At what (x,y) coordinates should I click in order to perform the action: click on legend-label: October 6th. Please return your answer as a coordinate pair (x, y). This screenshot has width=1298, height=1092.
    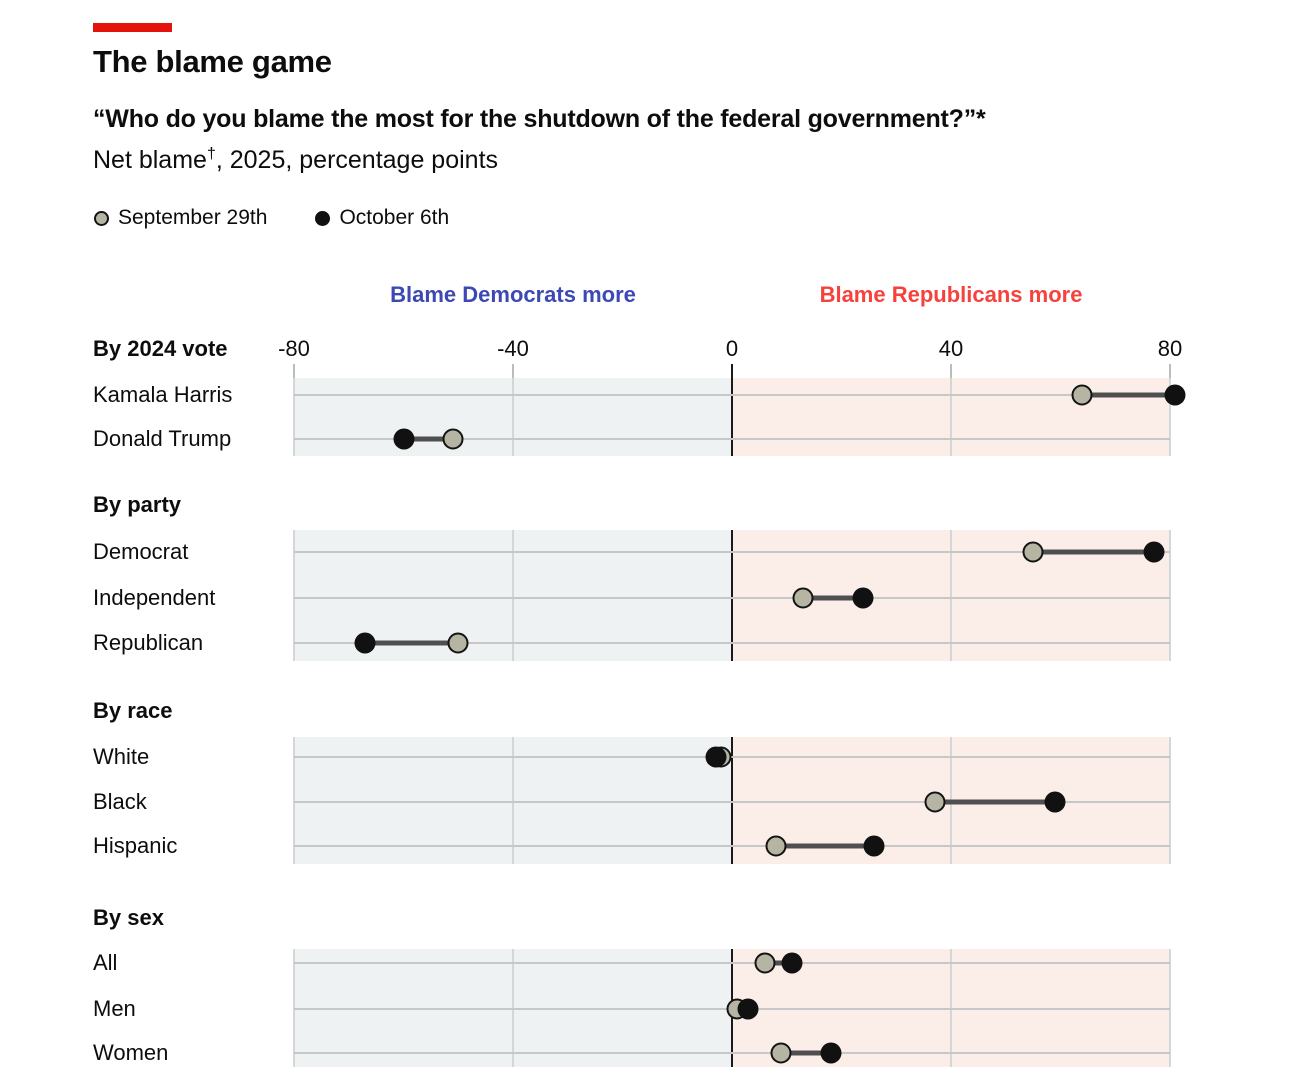
    Looking at the image, I should click on (394, 217).